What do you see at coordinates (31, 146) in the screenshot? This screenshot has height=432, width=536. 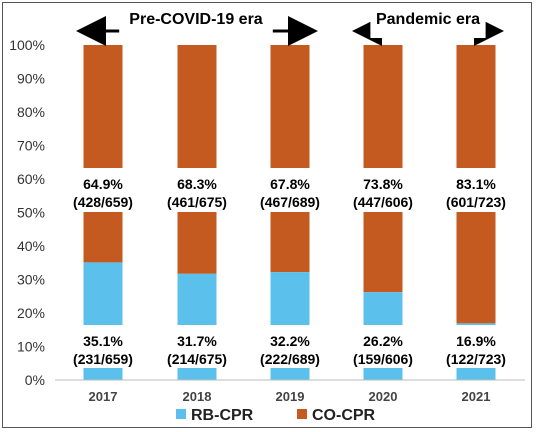 I see `y-tick-label: 70%` at bounding box center [31, 146].